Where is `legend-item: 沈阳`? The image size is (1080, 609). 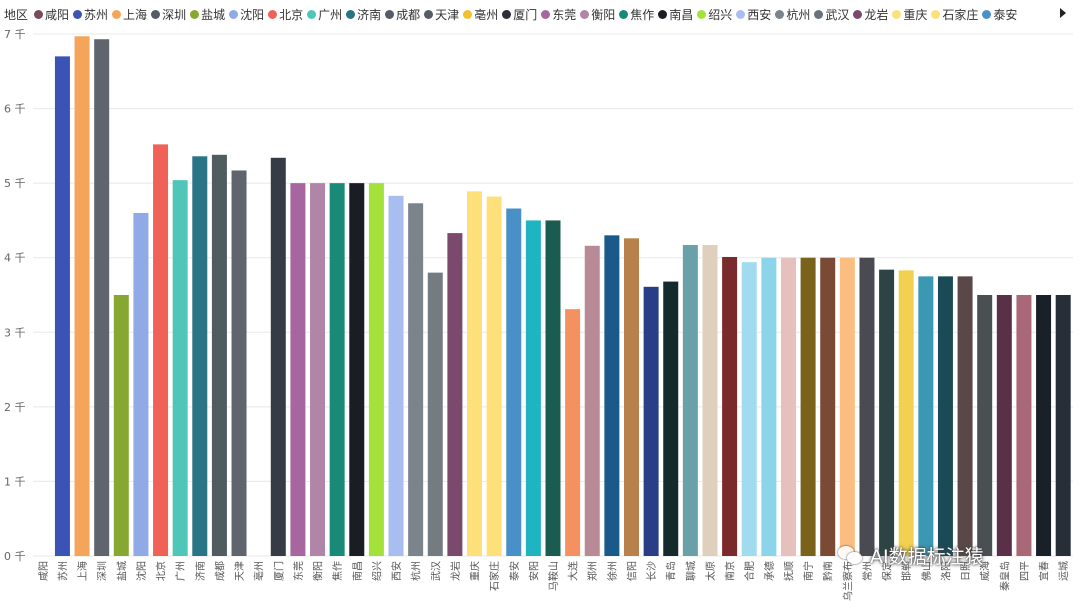 legend-item: 沈阳 is located at coordinates (246, 14).